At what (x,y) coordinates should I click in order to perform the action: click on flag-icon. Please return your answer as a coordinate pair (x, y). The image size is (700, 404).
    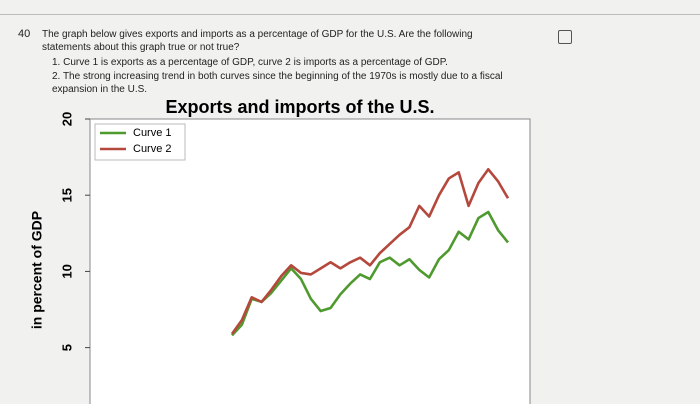
    Looking at the image, I should click on (565, 37).